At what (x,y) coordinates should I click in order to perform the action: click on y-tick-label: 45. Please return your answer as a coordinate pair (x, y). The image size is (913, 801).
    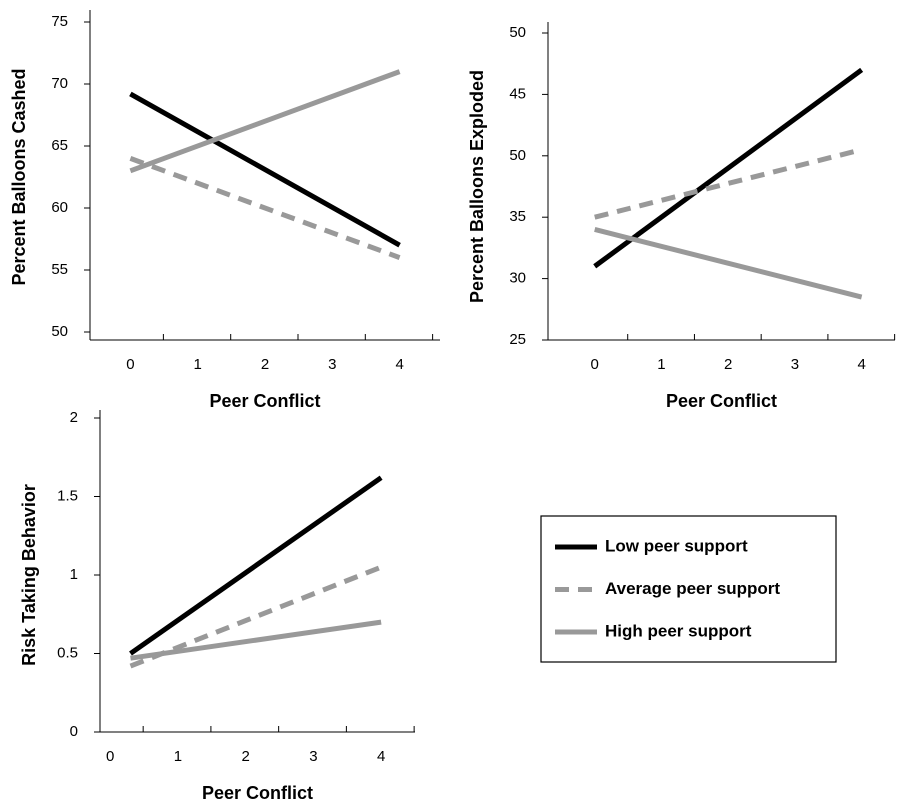
    Looking at the image, I should click on (517, 93).